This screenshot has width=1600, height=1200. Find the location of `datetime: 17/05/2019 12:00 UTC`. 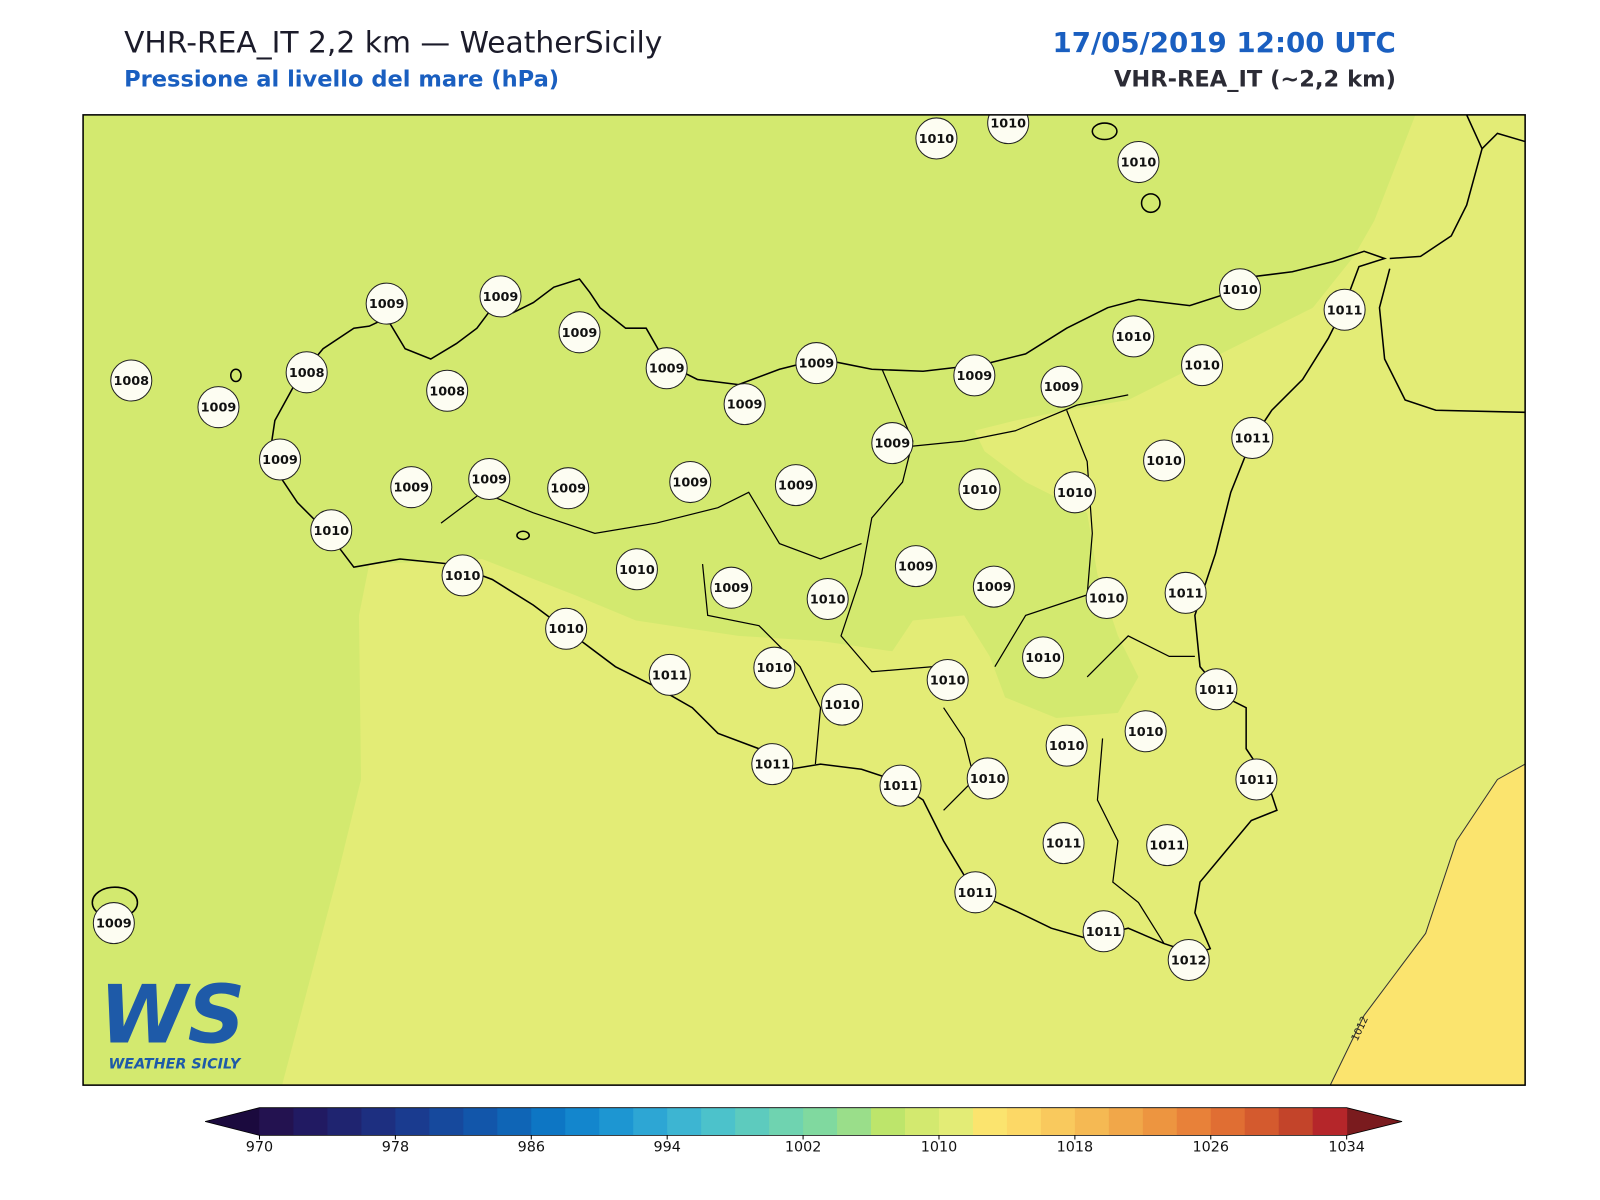

datetime: 17/05/2019 12:00 UTC is located at coordinates (1223, 42).